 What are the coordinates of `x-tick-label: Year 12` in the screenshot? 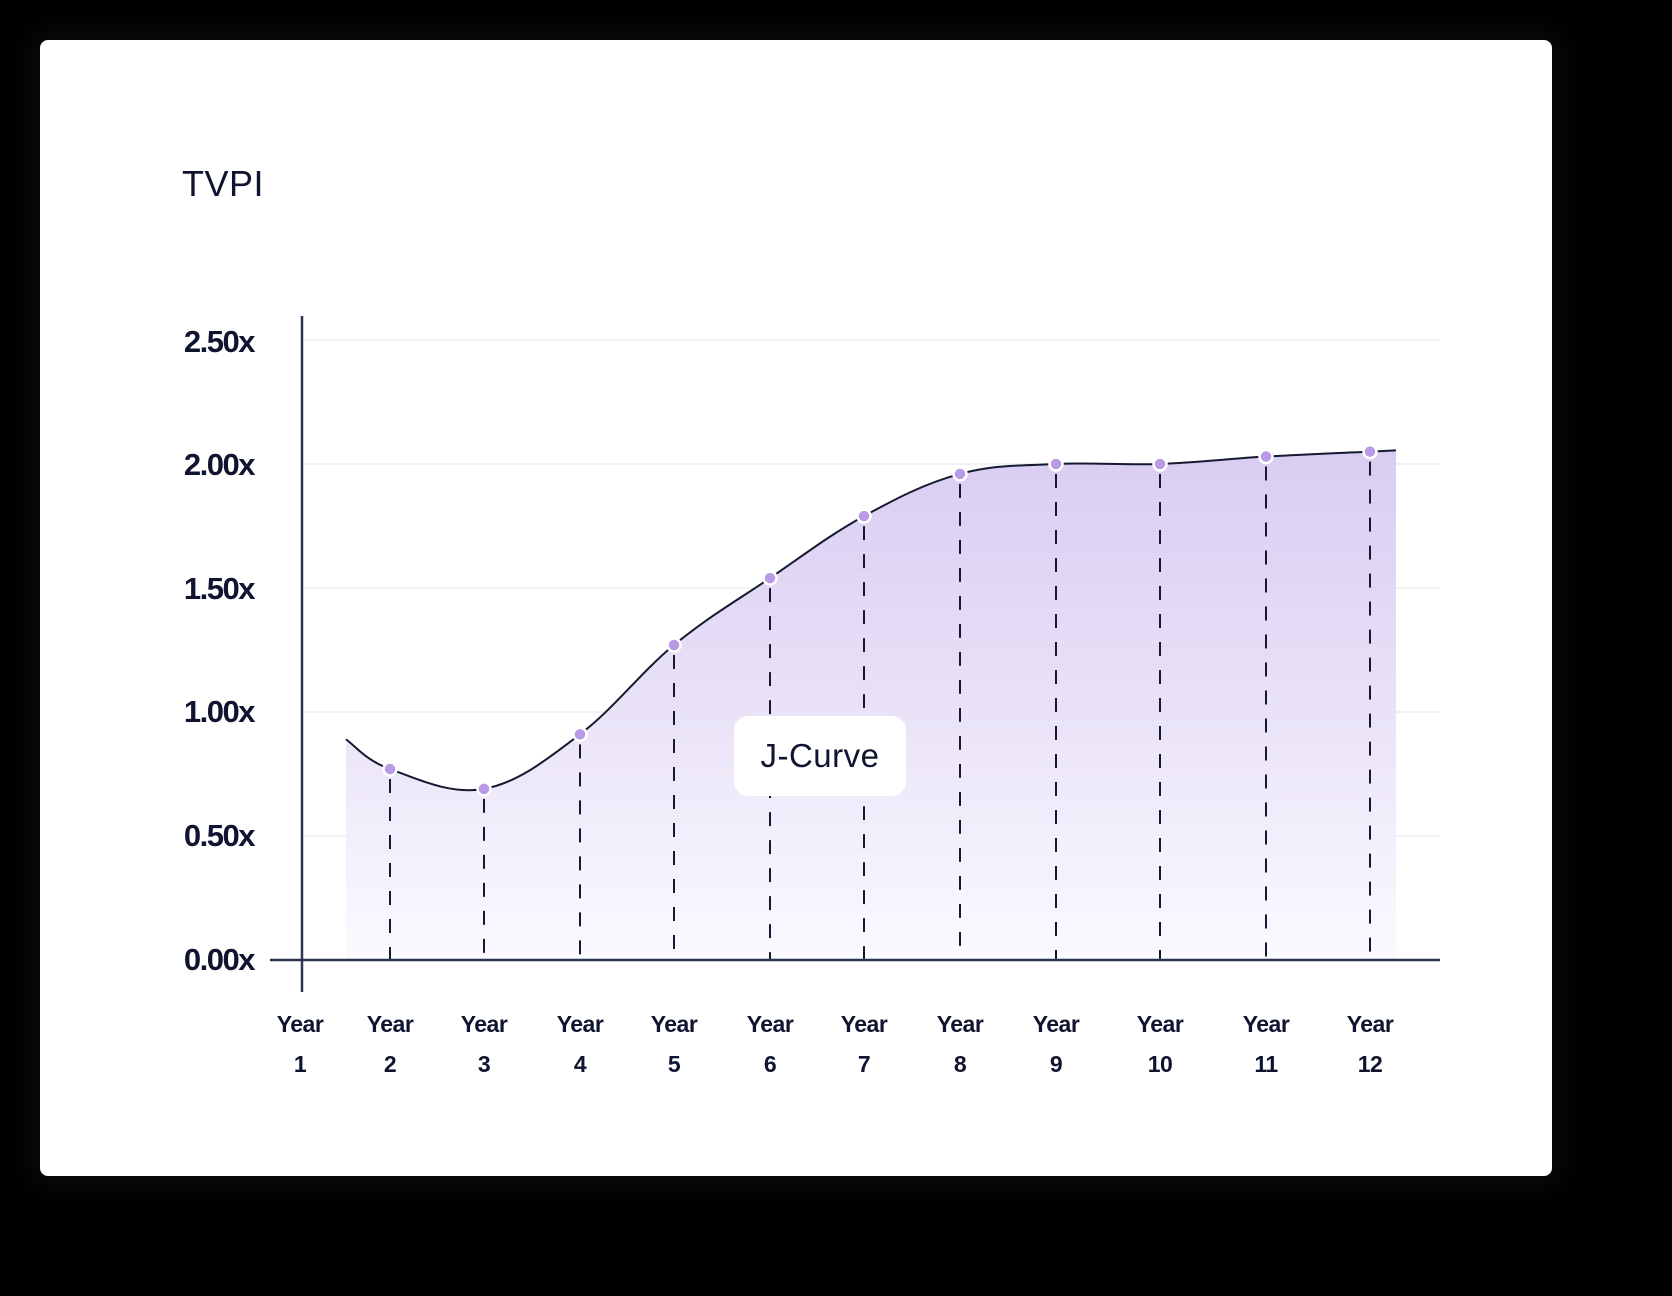 It's located at (1370, 1044).